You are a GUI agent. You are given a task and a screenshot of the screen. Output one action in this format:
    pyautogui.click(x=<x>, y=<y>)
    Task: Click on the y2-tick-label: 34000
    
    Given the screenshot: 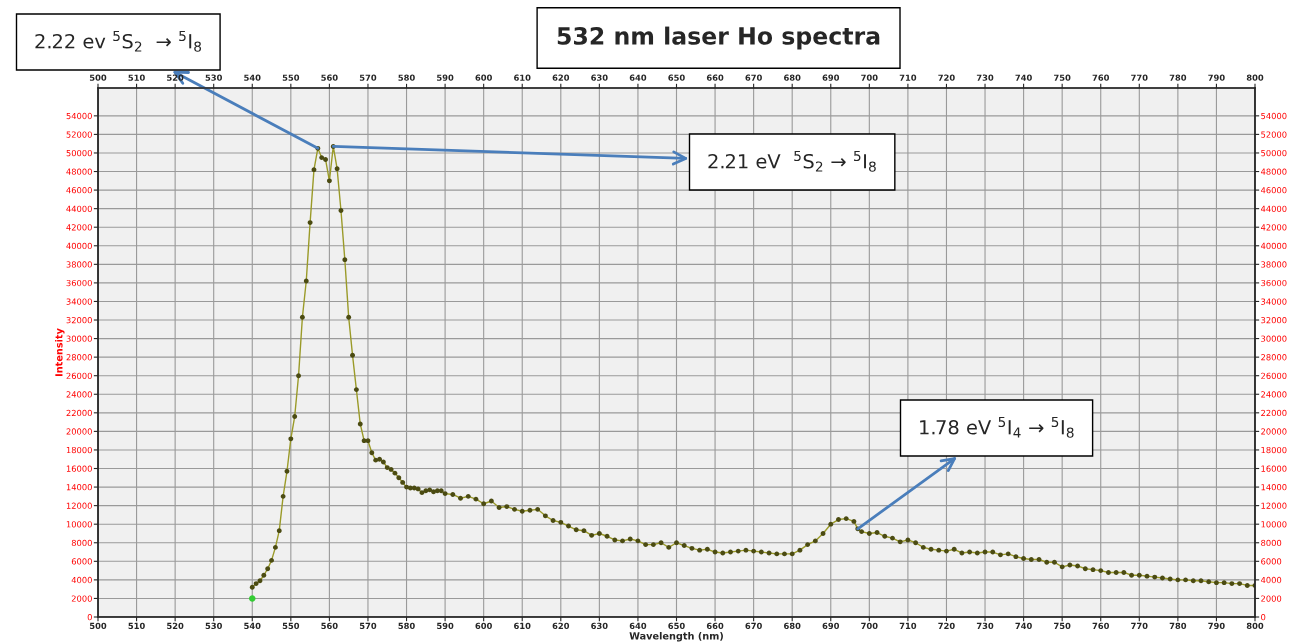 What is the action you would take?
    pyautogui.click(x=1274, y=301)
    